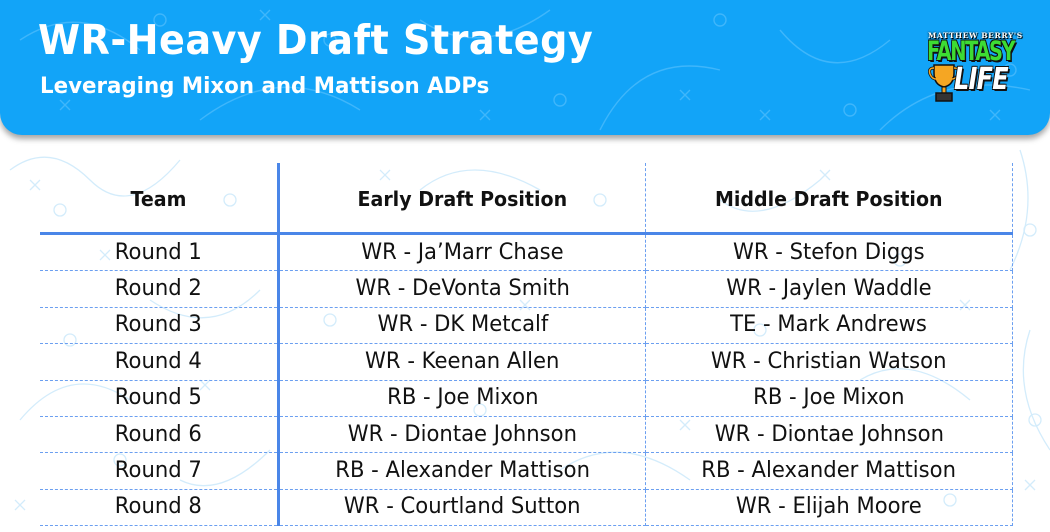  Describe the element at coordinates (971, 51) in the screenshot. I see `logo-main-text: FANTASY` at that location.